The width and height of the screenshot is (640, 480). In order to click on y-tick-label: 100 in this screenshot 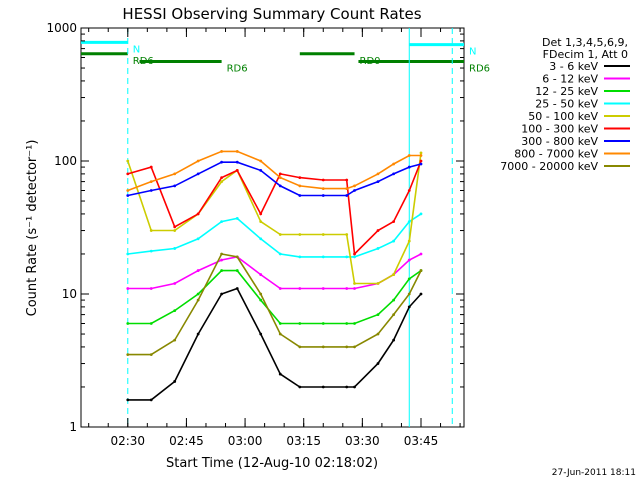, I will do `click(65, 161)`.